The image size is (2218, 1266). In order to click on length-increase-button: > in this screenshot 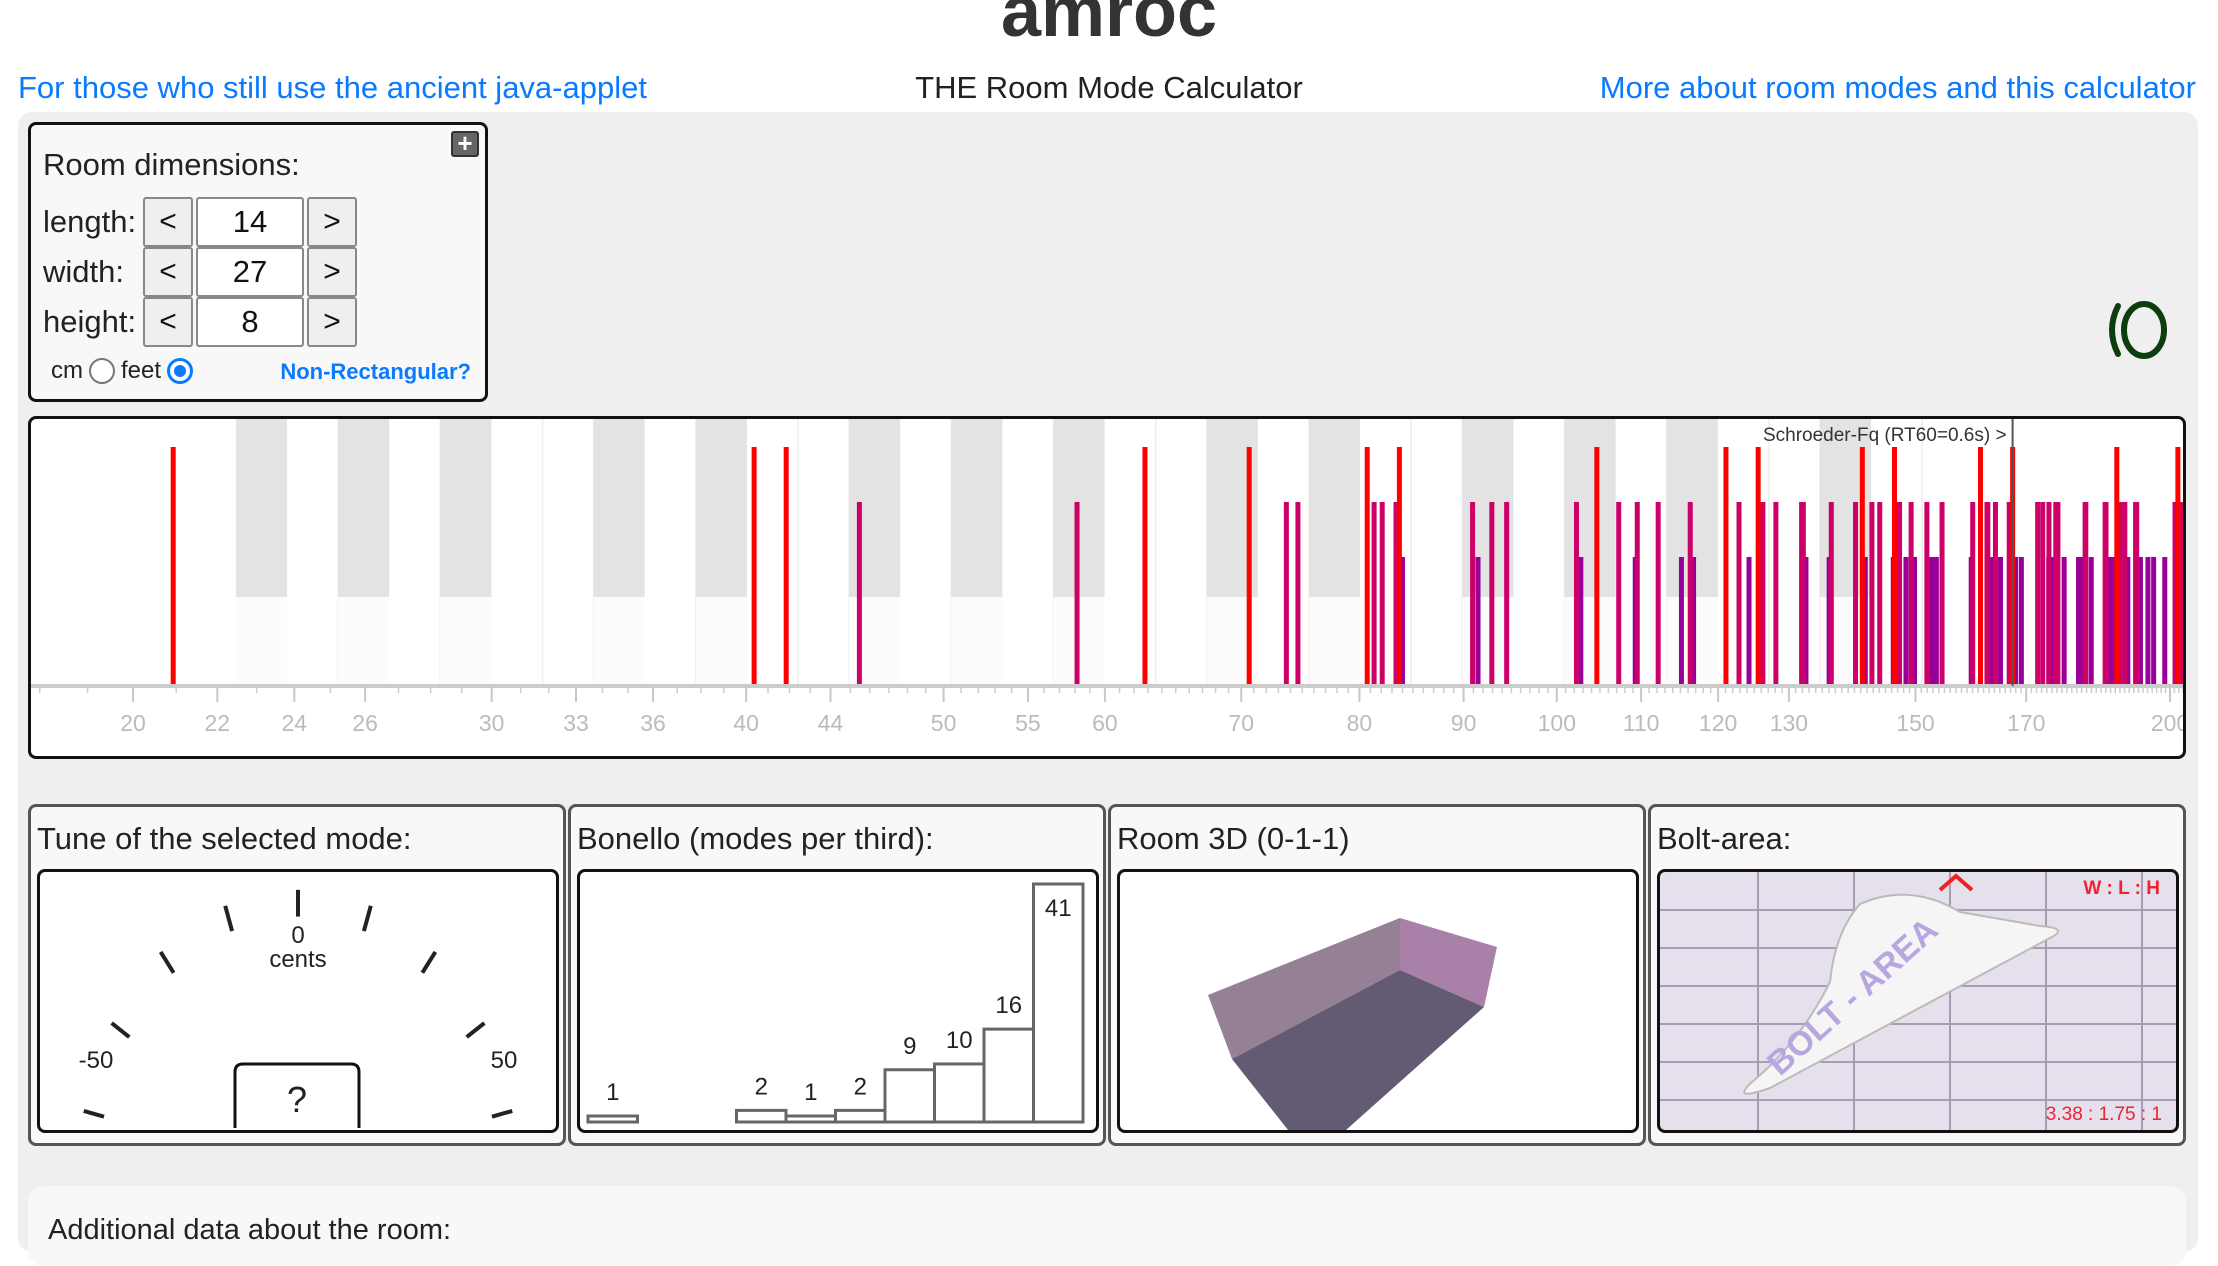, I will do `click(332, 222)`.